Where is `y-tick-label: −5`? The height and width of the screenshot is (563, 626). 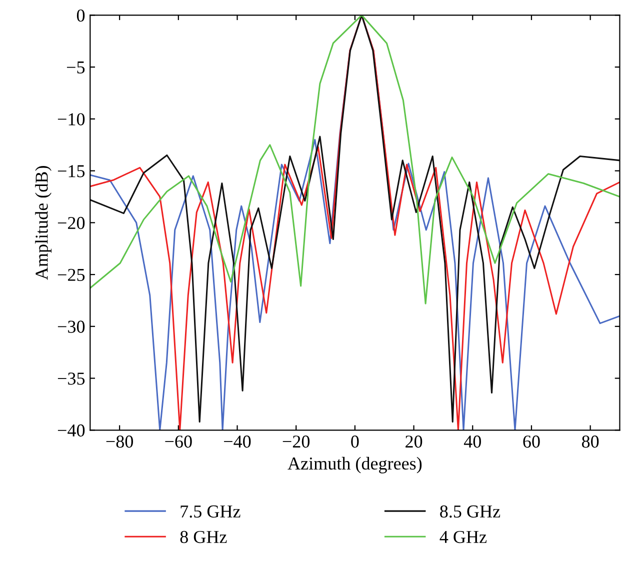 y-tick-label: −5 is located at coordinates (75, 68).